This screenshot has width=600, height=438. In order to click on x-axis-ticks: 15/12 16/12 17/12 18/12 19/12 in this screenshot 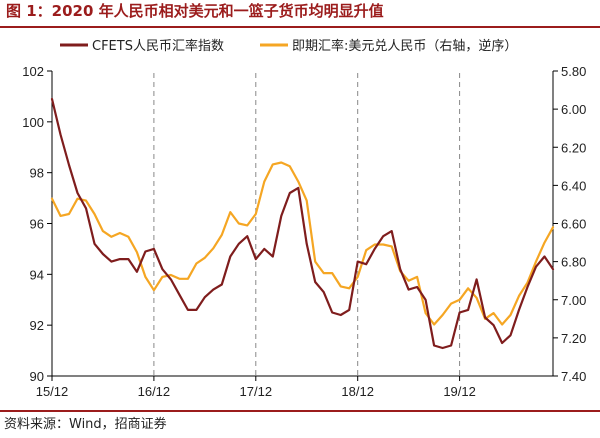, I will do `click(256, 387)`.